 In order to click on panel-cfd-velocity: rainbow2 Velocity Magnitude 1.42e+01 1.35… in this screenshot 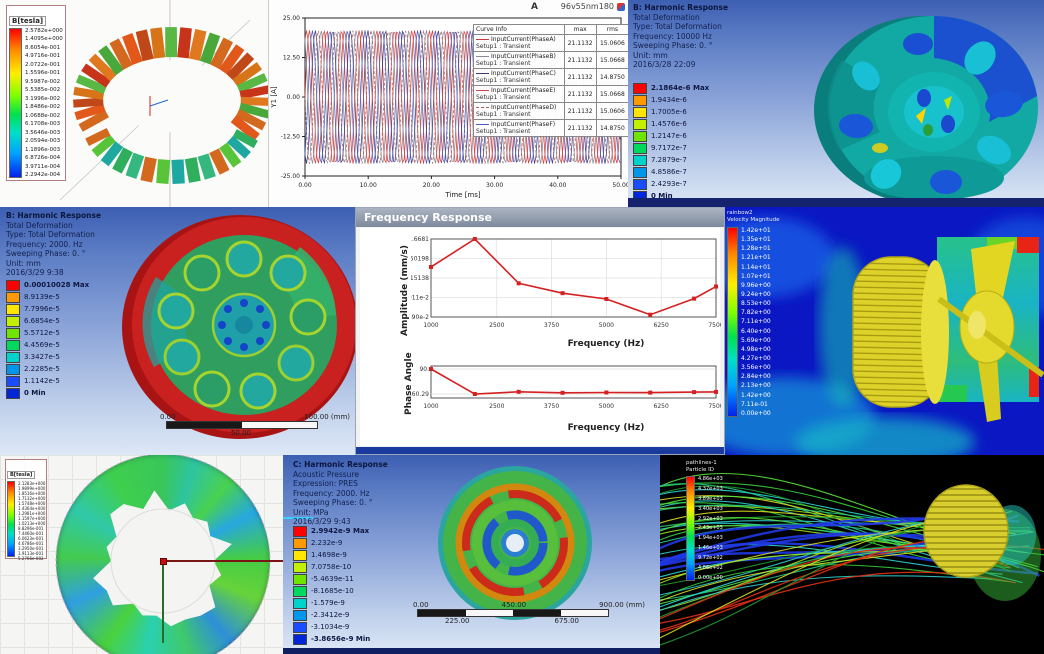, I will do `click(884, 331)`.